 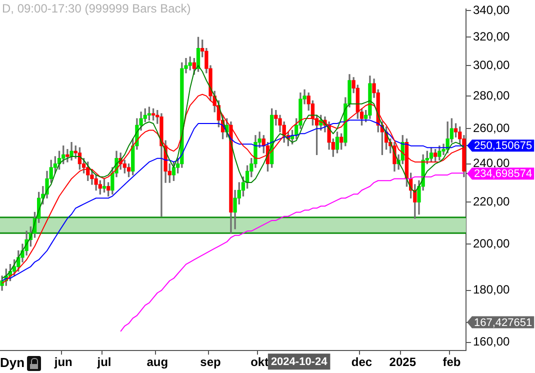 I want to click on x-tick-label: jul, so click(x=104, y=362).